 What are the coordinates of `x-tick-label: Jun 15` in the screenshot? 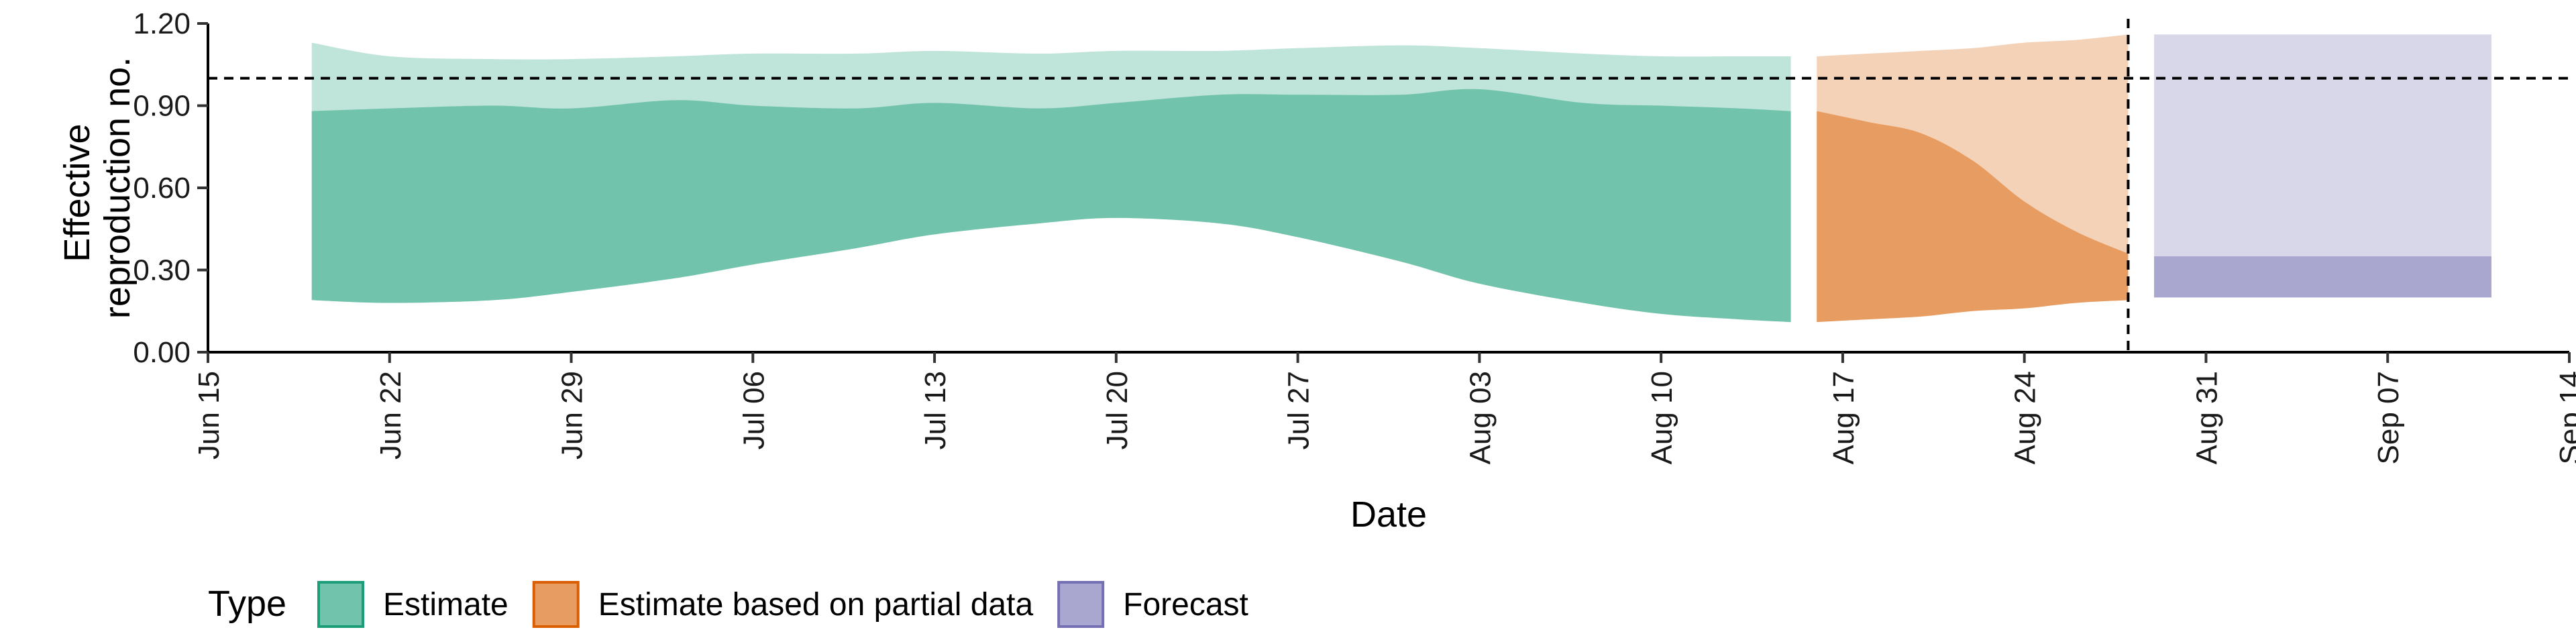 It's located at (209, 415).